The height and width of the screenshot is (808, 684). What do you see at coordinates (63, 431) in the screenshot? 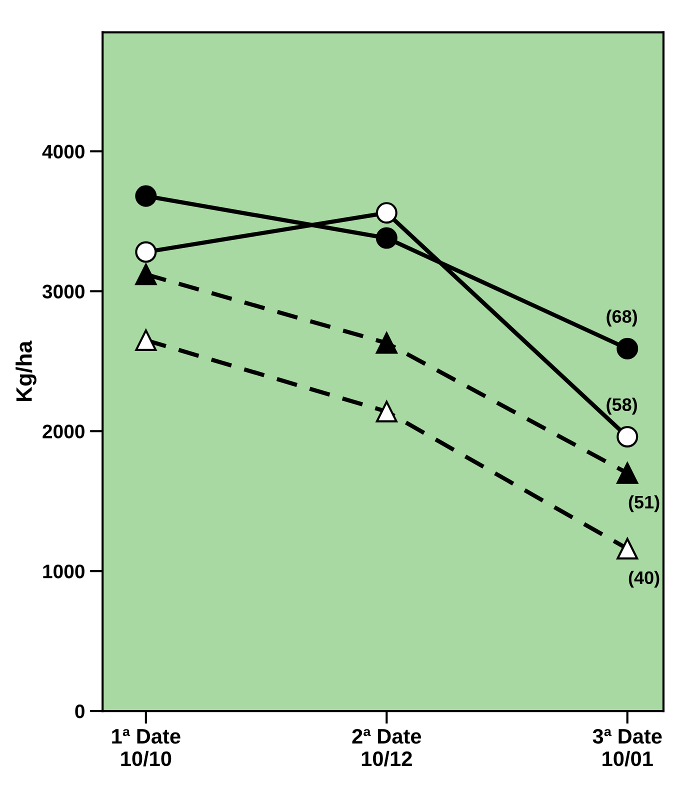
I see `y-tick-label: 2000` at bounding box center [63, 431].